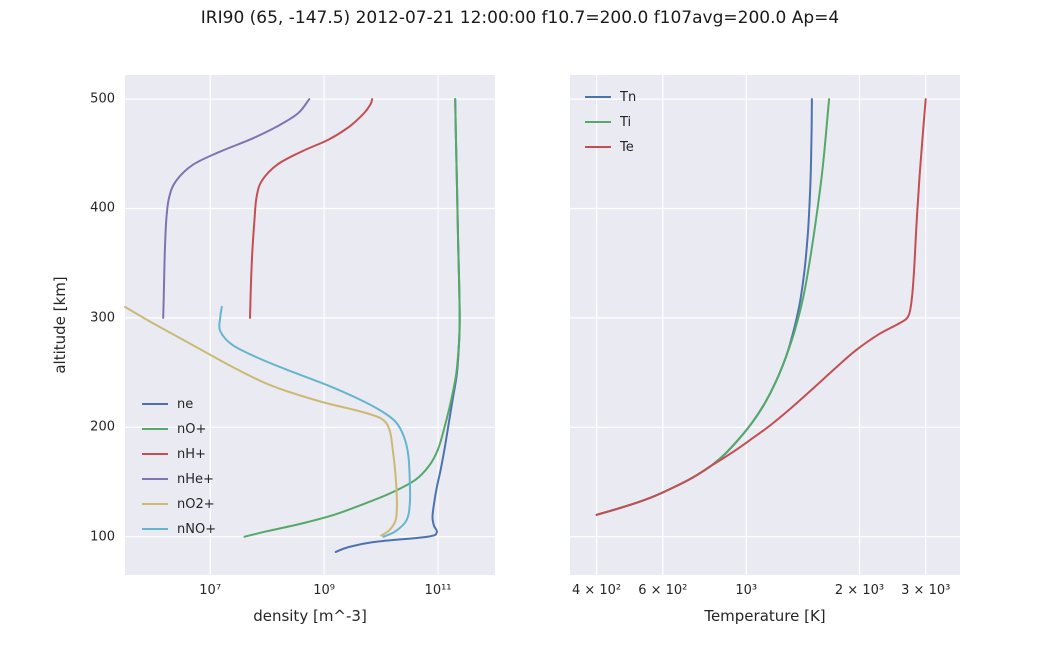  I want to click on series-line-nO2+, so click(261, 421).